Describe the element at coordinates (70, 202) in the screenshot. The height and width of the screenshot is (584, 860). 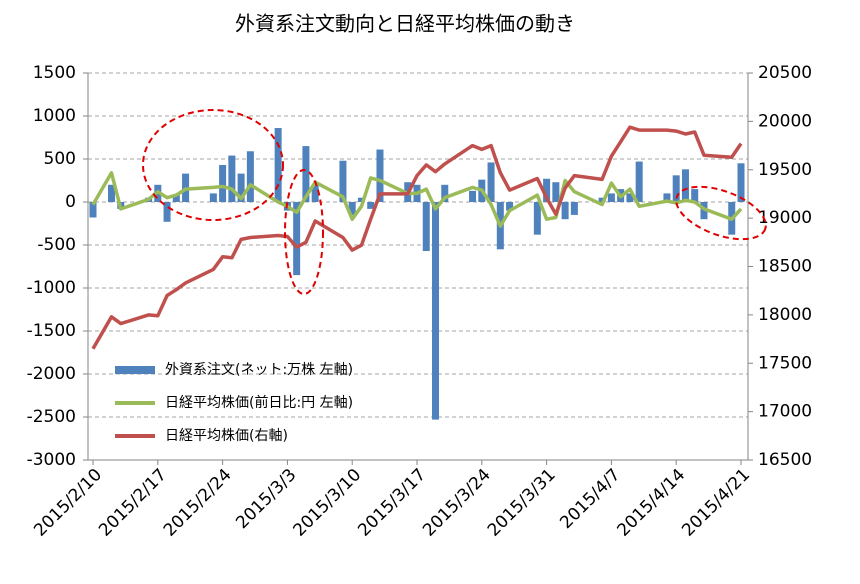
I see `y-tick-label: 0` at that location.